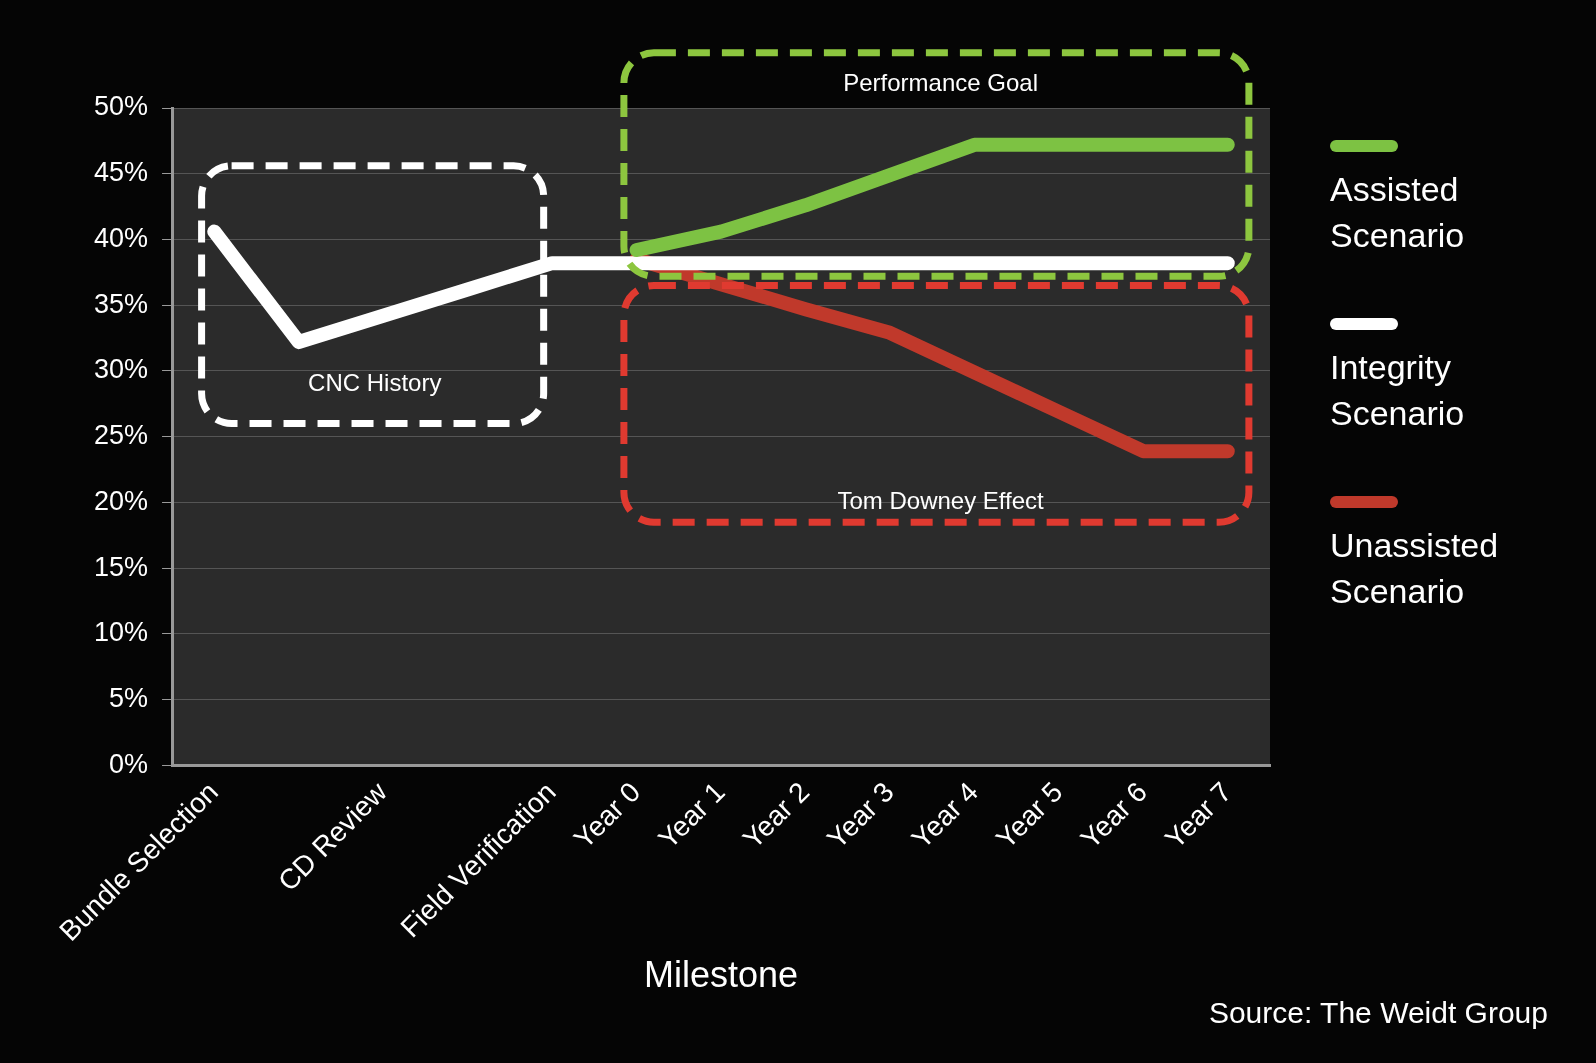 The height and width of the screenshot is (1063, 1596). Describe the element at coordinates (1398, 212) in the screenshot. I see `legend-label: Assisted Scenario` at that location.